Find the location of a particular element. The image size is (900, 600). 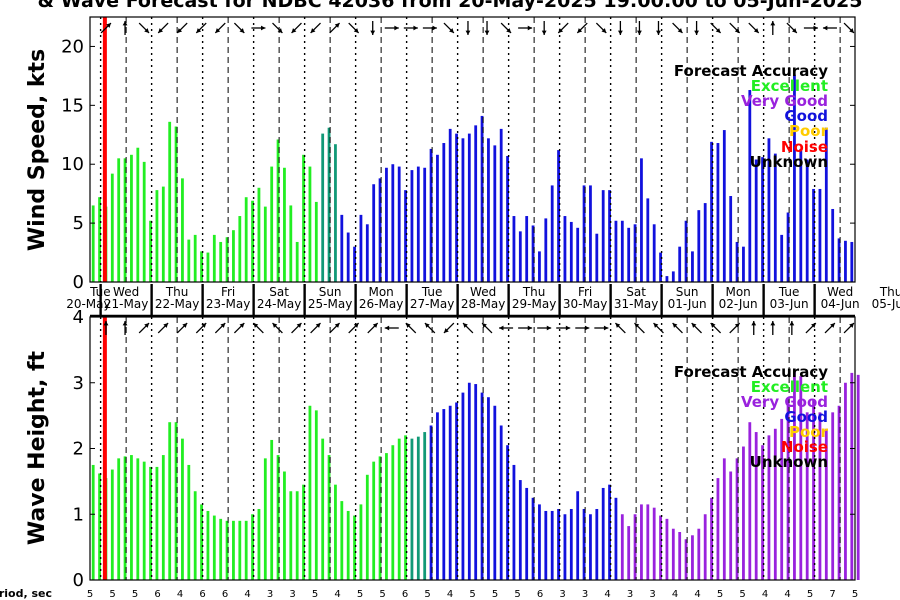

y-tick-label: 0 is located at coordinates (78, 580).